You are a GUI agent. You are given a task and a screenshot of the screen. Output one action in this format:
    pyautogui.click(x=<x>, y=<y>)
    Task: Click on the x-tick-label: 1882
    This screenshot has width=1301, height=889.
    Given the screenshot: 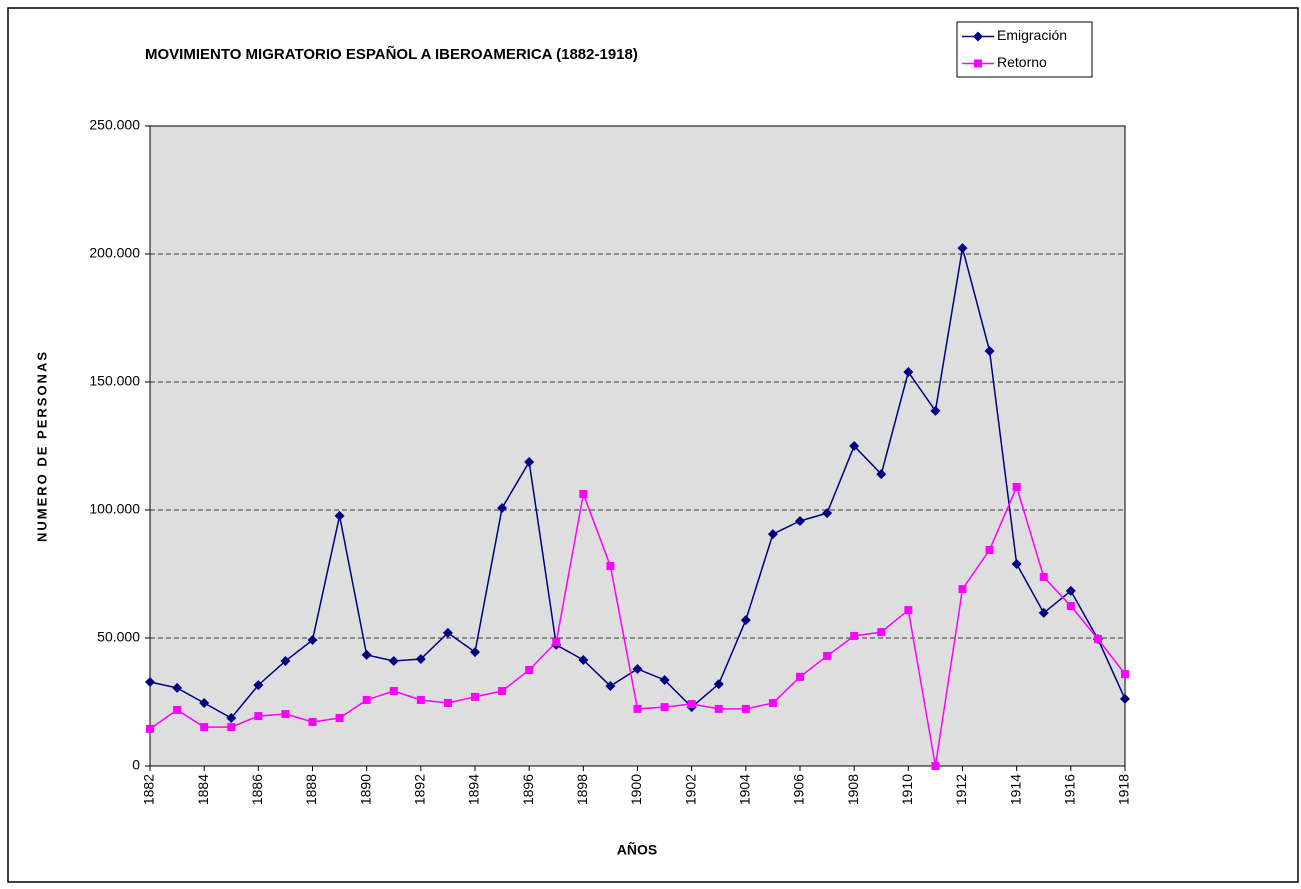 What is the action you would take?
    pyautogui.click(x=149, y=789)
    